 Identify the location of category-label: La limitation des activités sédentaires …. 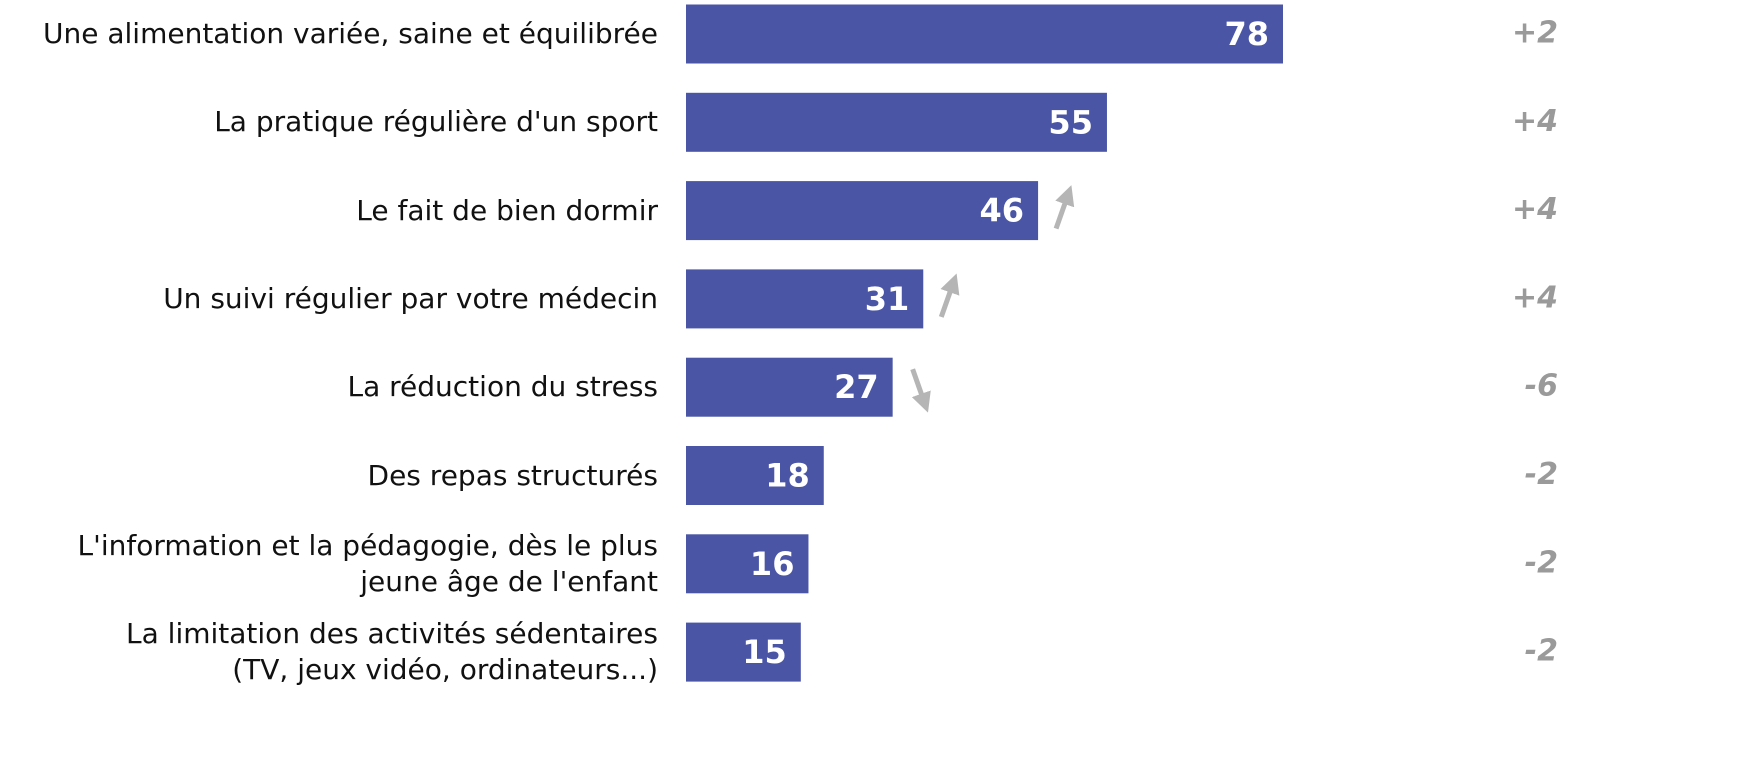
(392, 652).